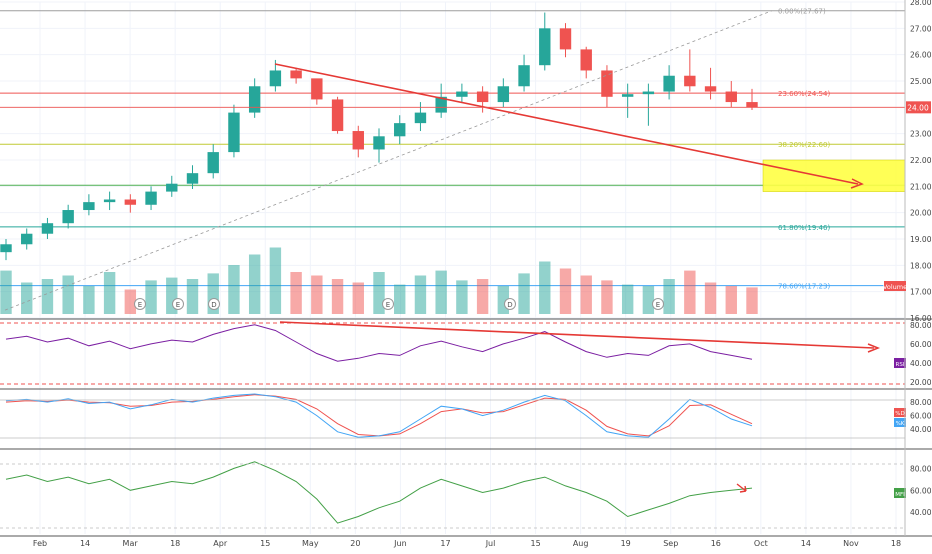  I want to click on mfi-tick: 80.00, so click(921, 468).